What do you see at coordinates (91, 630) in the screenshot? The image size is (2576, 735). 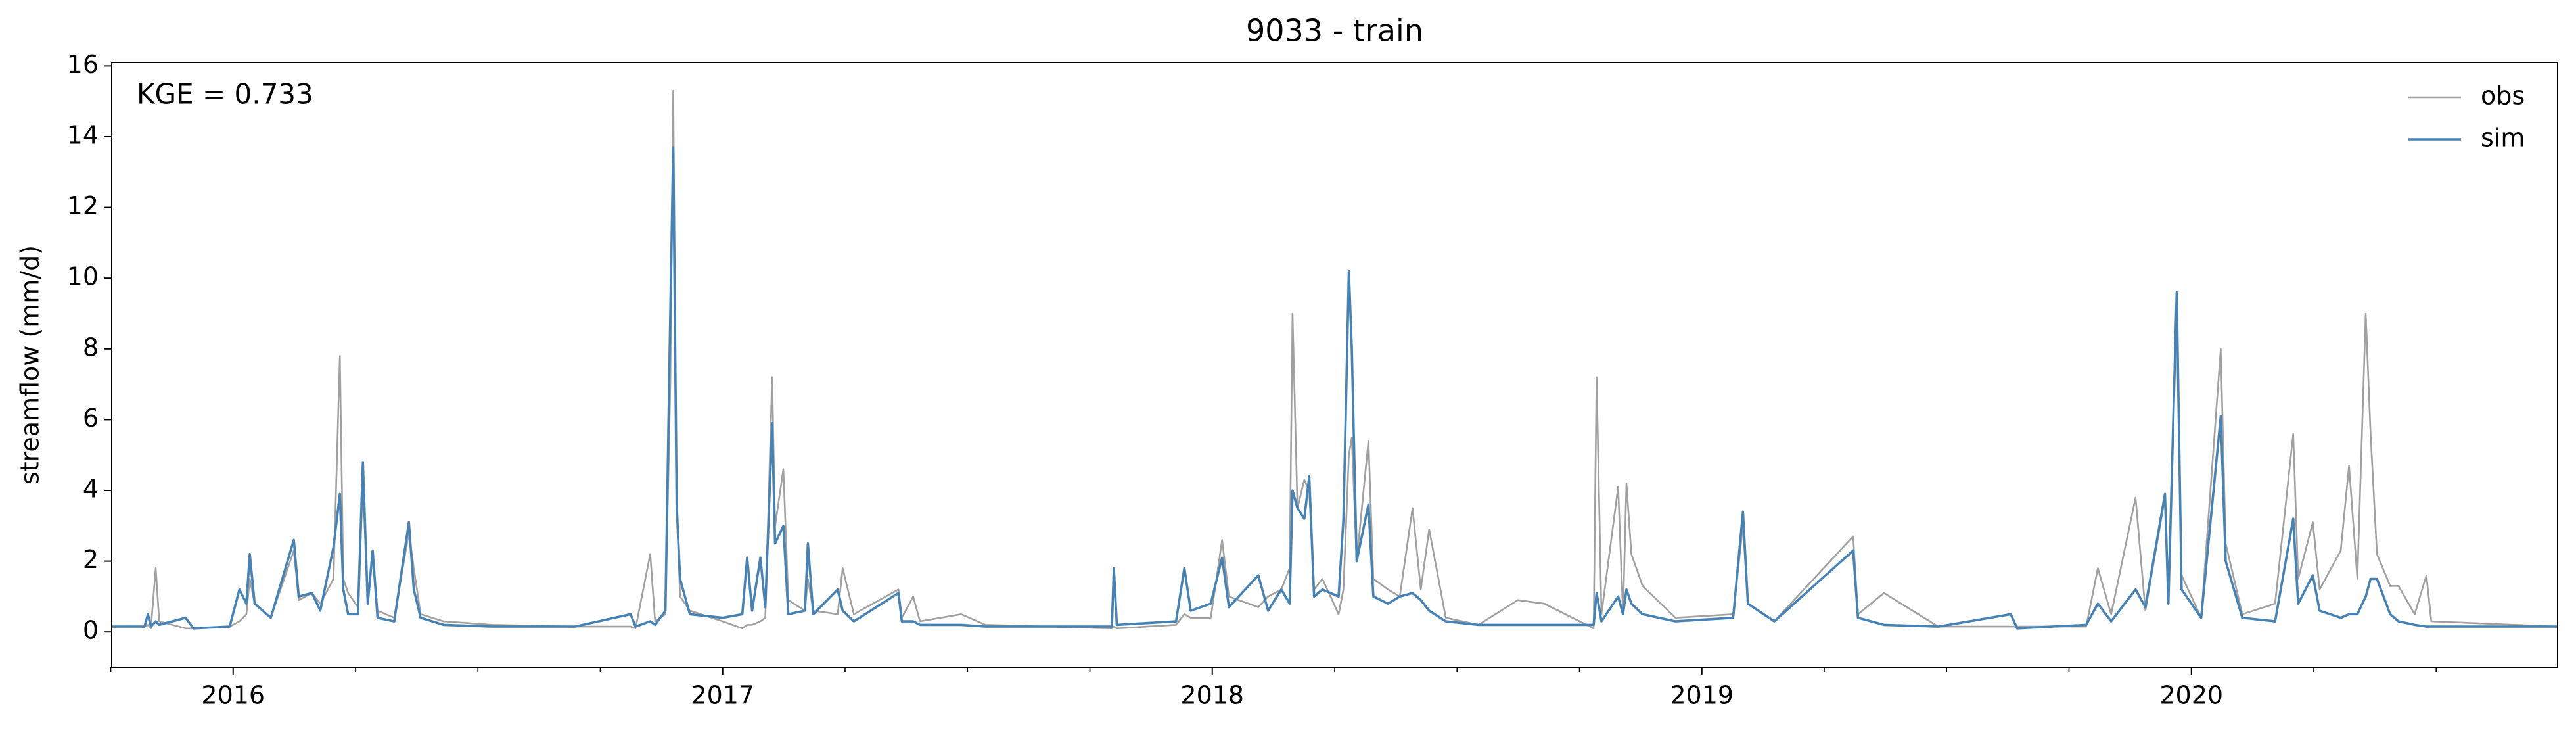 I see `y-tick-label: 0` at bounding box center [91, 630].